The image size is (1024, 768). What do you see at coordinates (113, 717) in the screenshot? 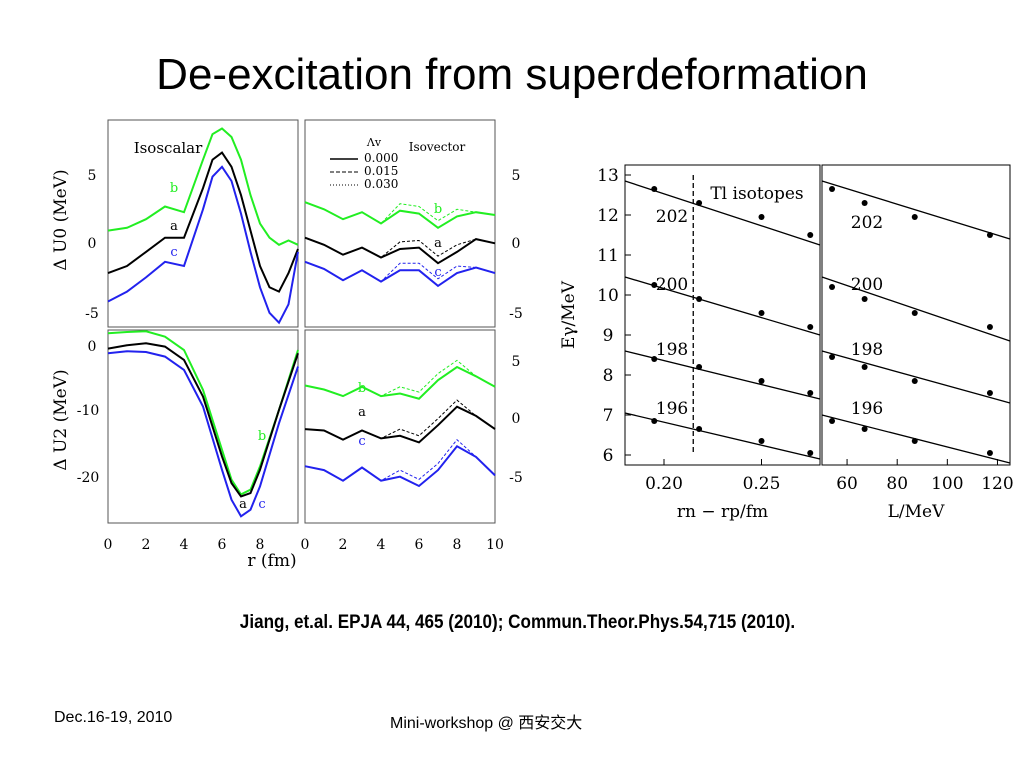
I see `footer-date: Dec.16-19, 2010` at bounding box center [113, 717].